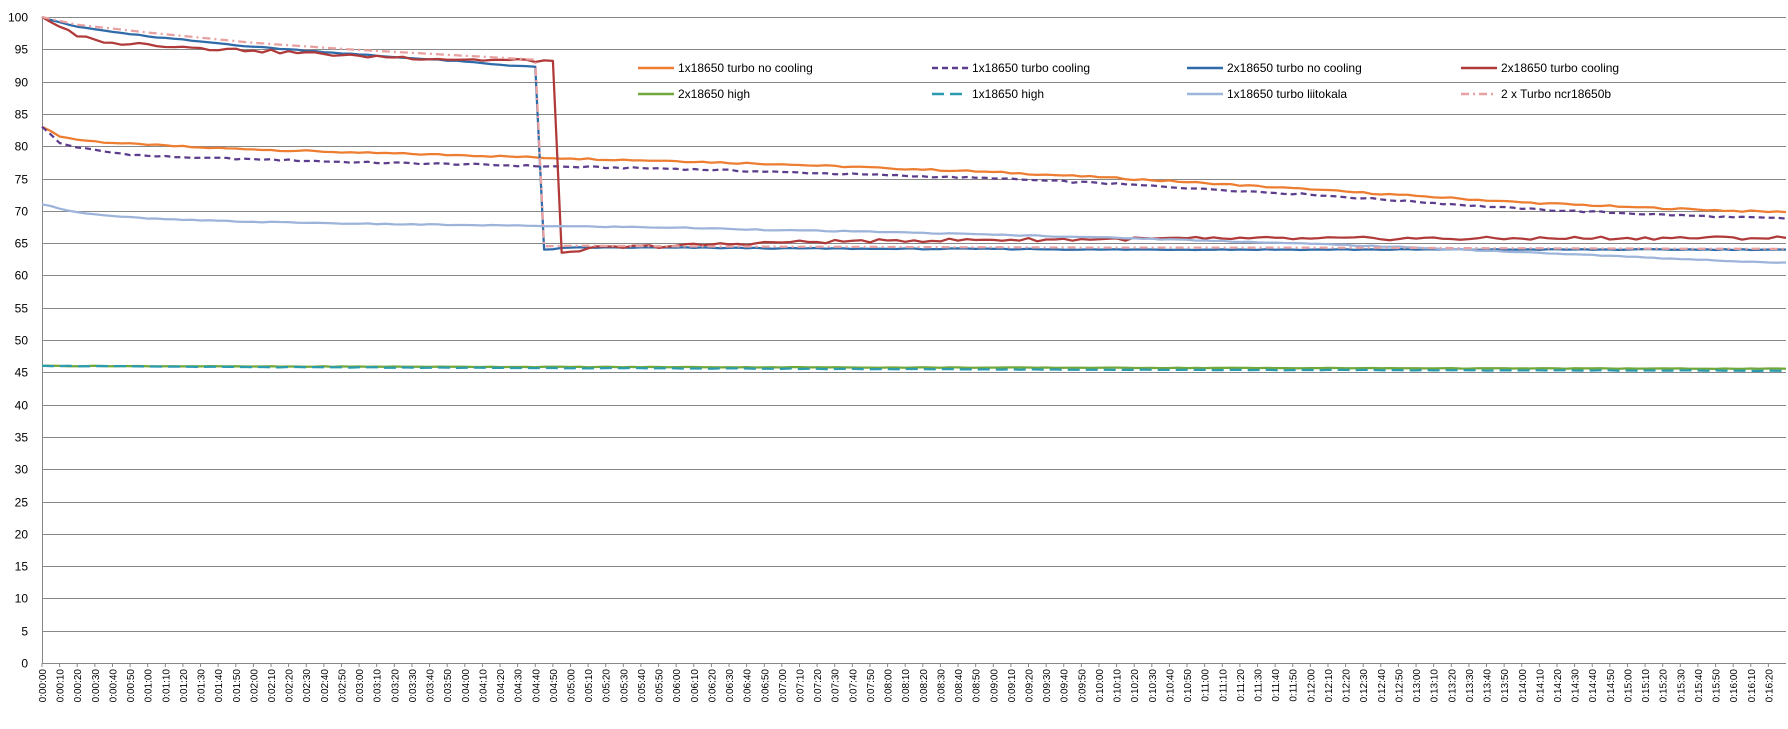  I want to click on x-tick-label: 0:12:20, so click(1347, 686).